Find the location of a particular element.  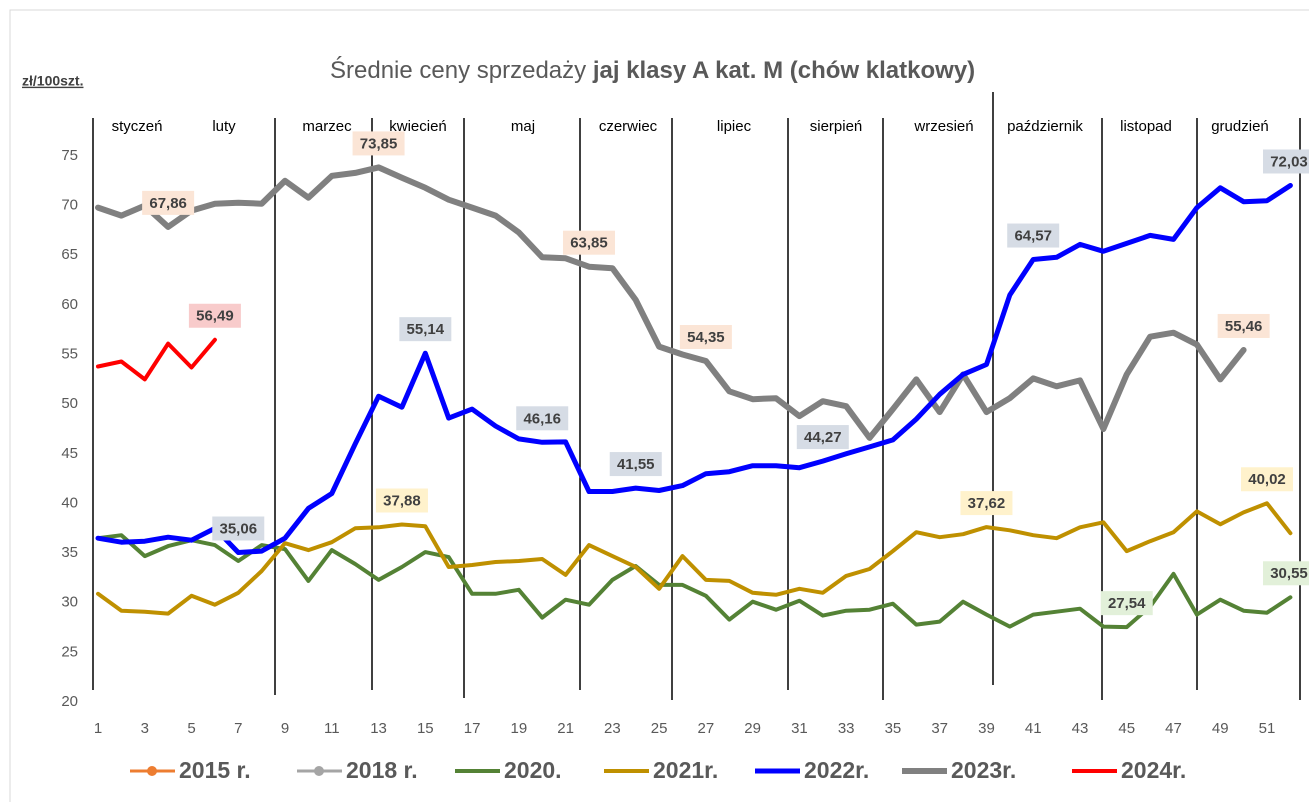

data-label: 37,62 is located at coordinates (987, 503).